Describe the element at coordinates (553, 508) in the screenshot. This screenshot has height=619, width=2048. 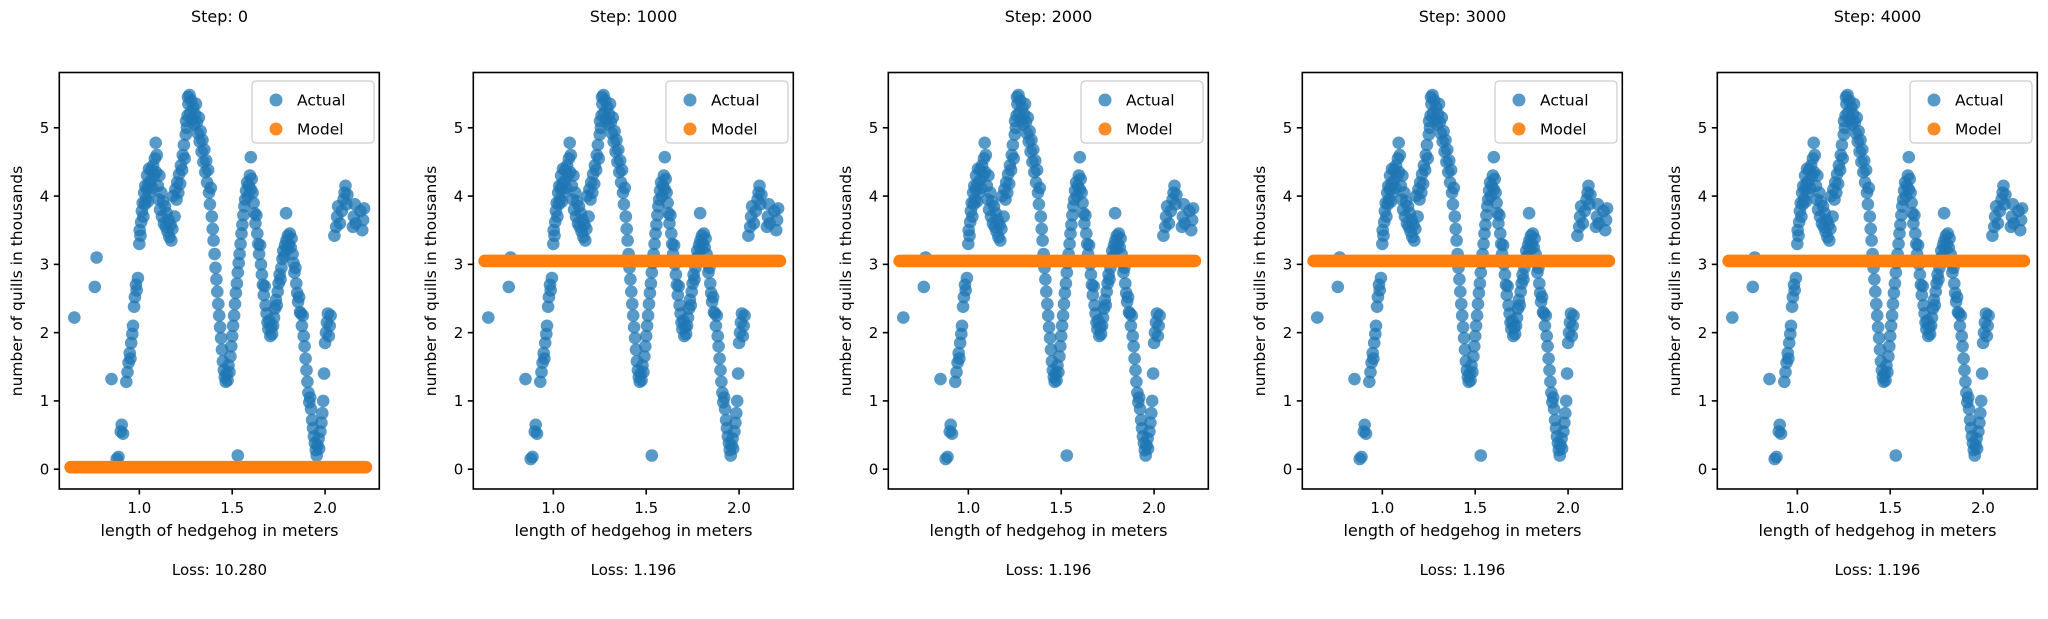
I see `x-tick-label: 1.0` at that location.